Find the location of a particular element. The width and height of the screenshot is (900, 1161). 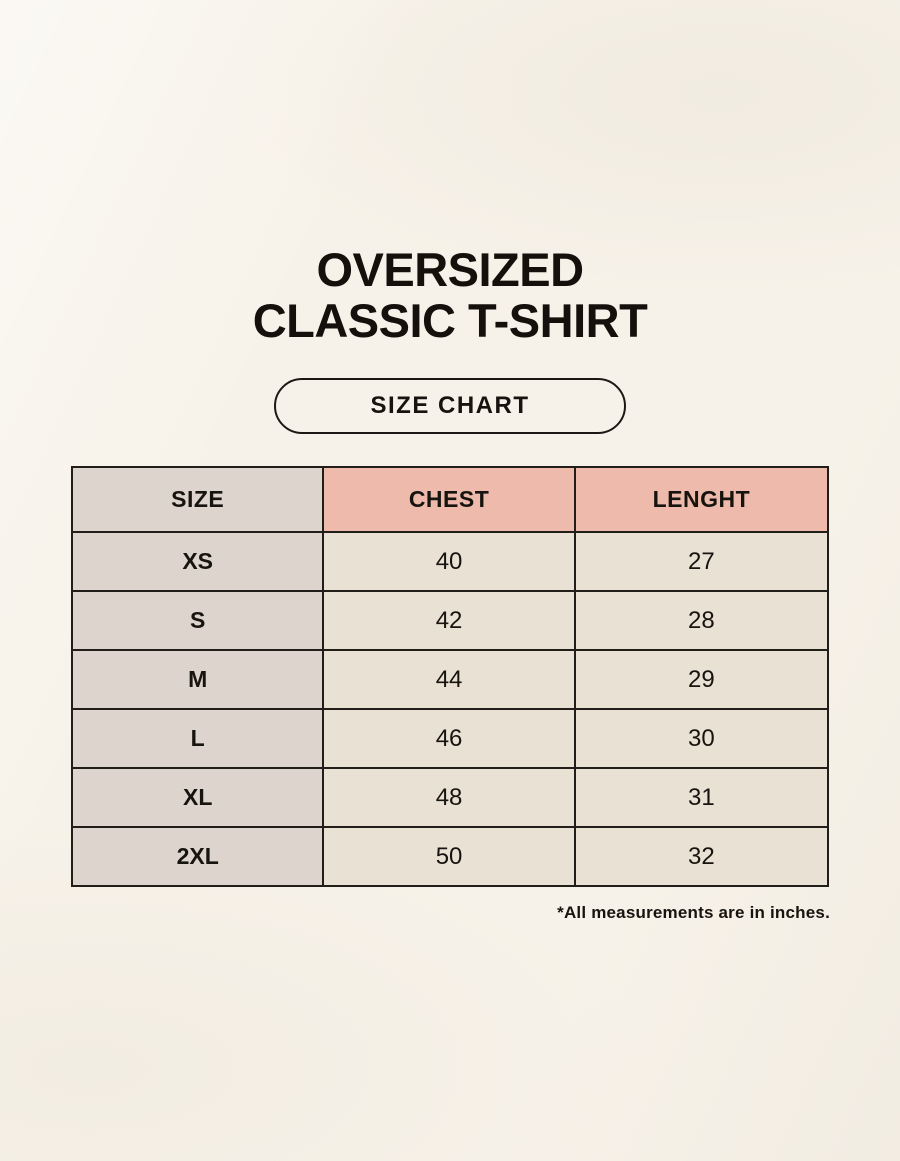

table-header-row: SIZE CHEST LENGHT is located at coordinates (450, 499).